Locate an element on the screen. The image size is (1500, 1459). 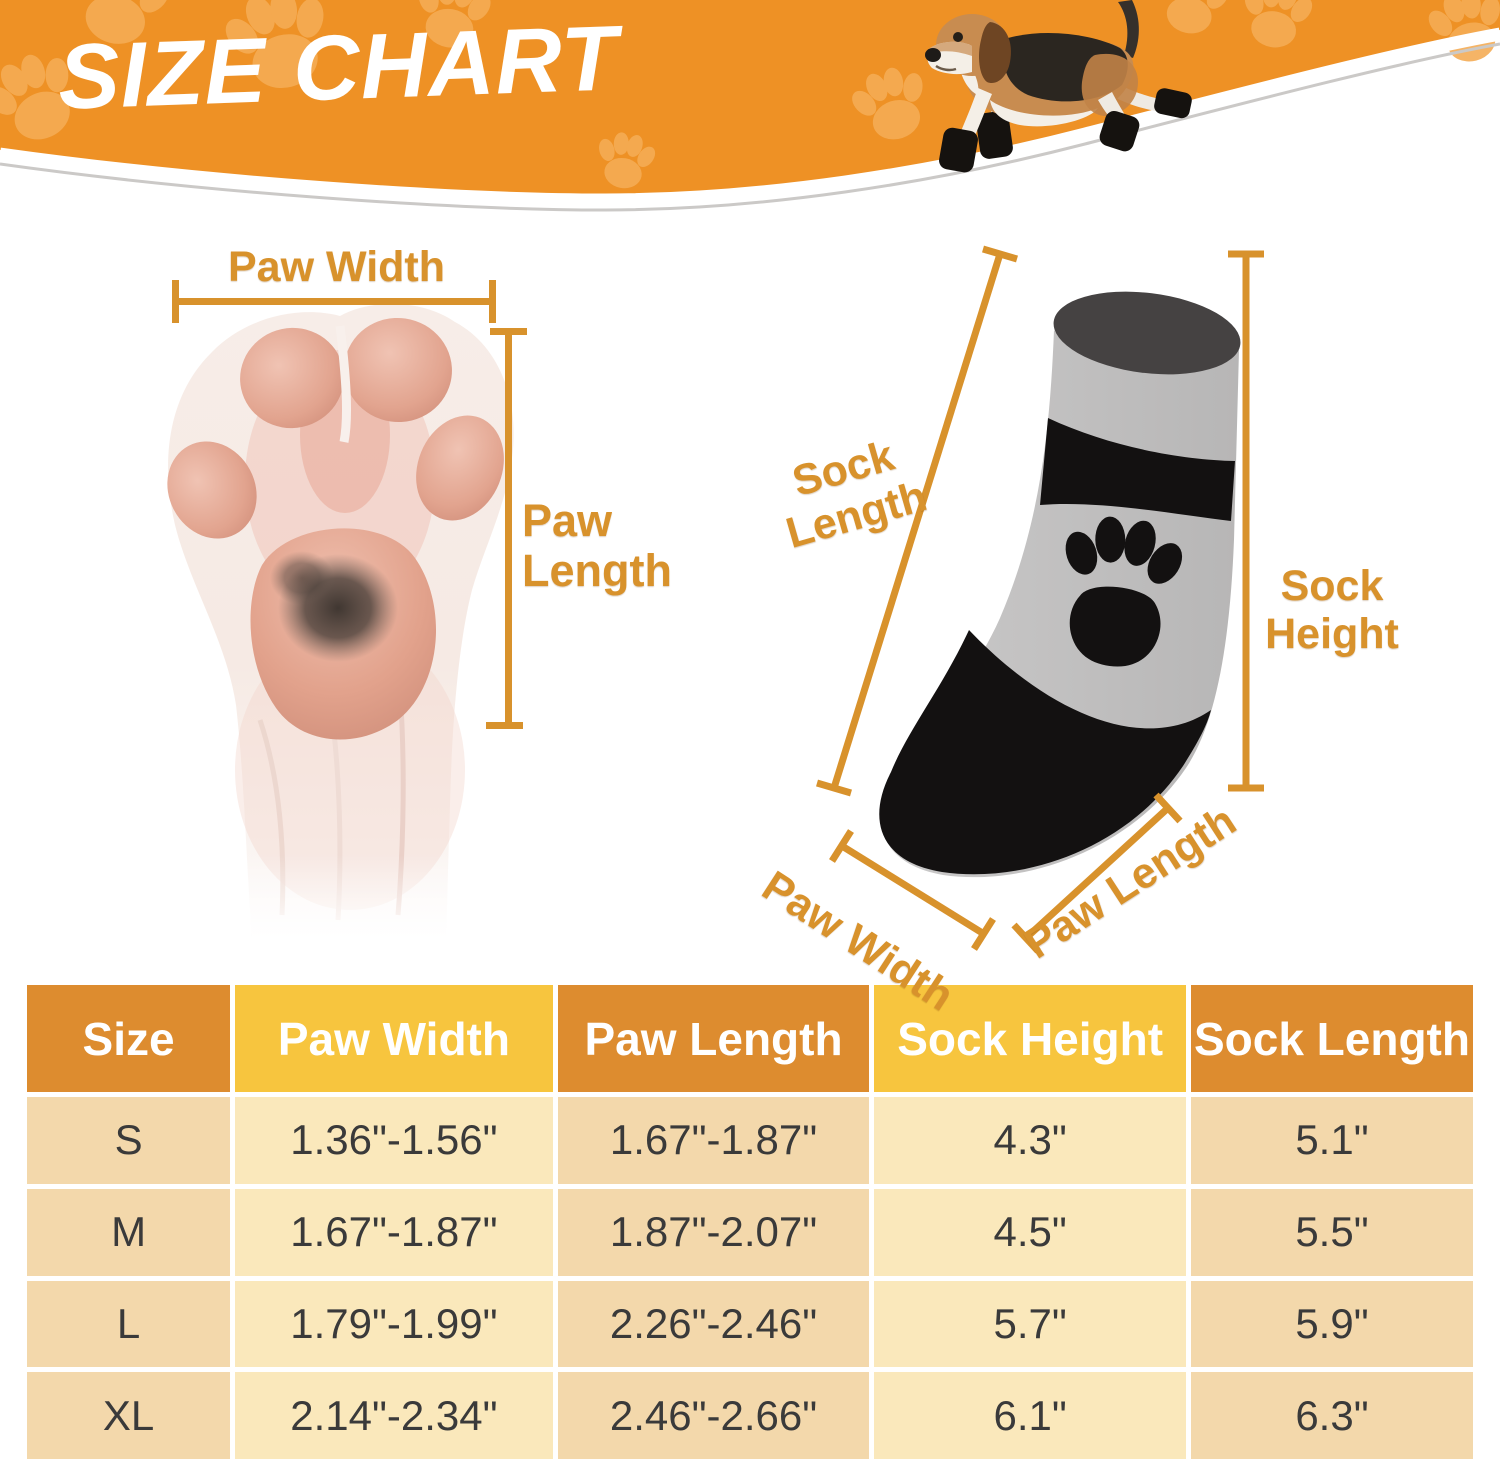
paw-length-label: Paw Length is located at coordinates (597, 546).